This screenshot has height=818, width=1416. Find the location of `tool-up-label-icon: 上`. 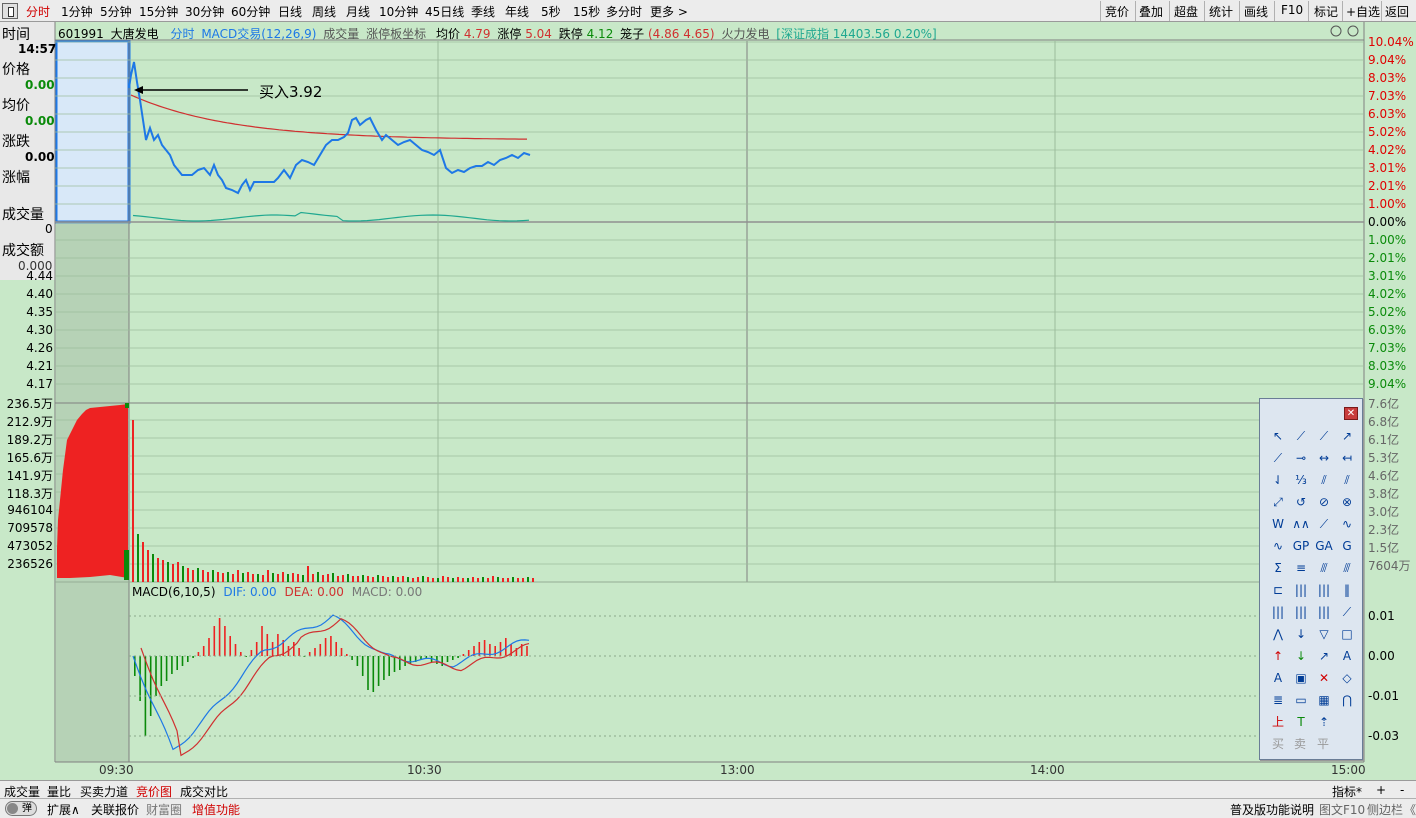

tool-up-label-icon: 上 is located at coordinates (1277, 722).